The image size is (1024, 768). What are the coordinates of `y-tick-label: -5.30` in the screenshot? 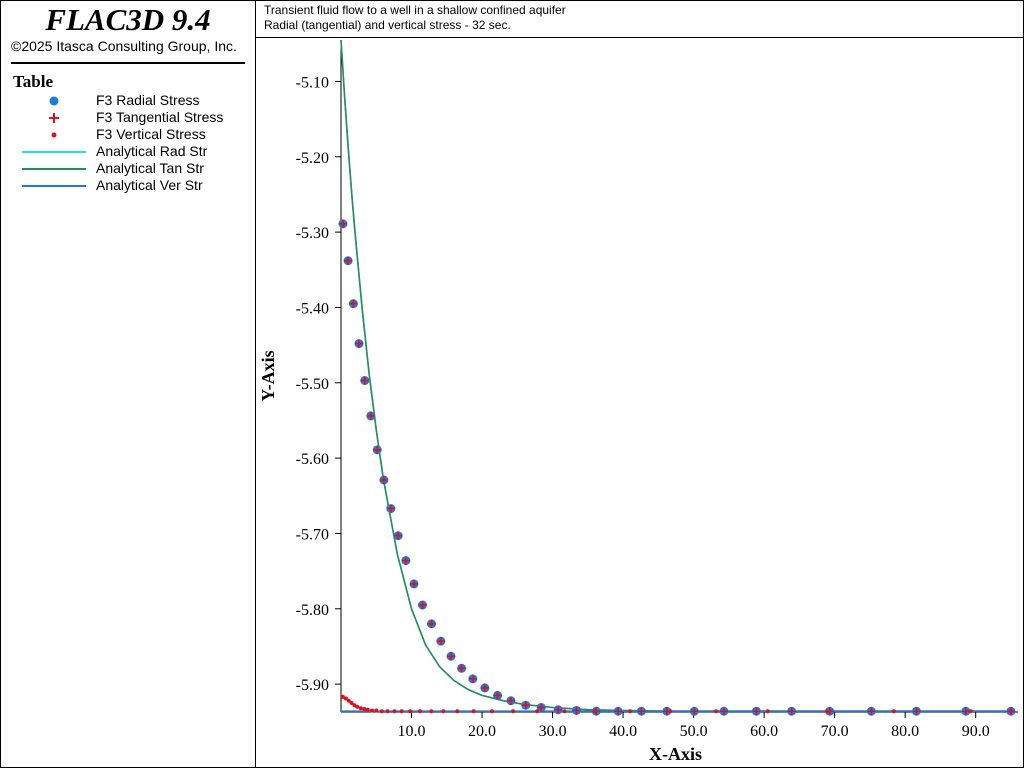 It's located at (312, 233).